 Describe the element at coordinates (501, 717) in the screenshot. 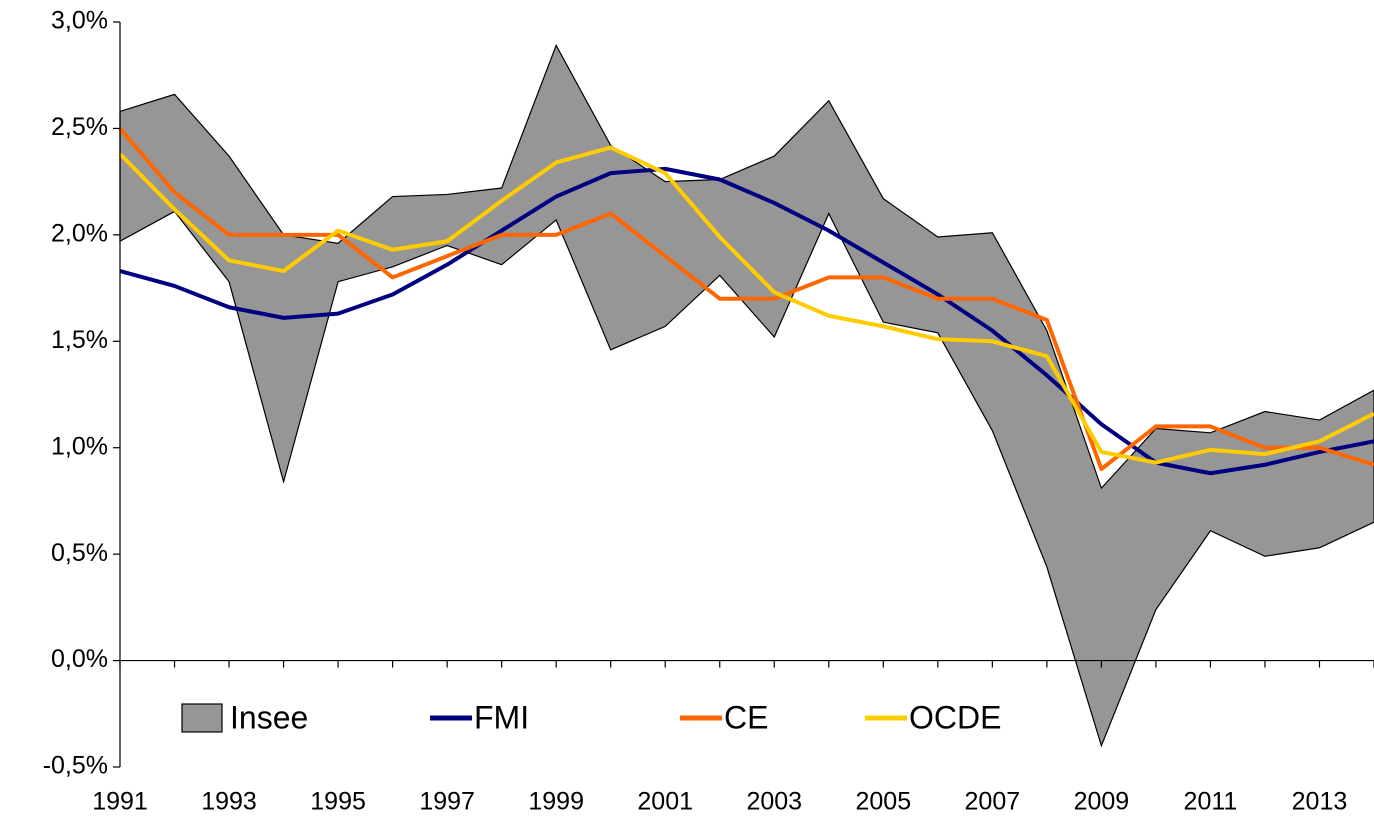

I see `legend-label: FMI` at that location.